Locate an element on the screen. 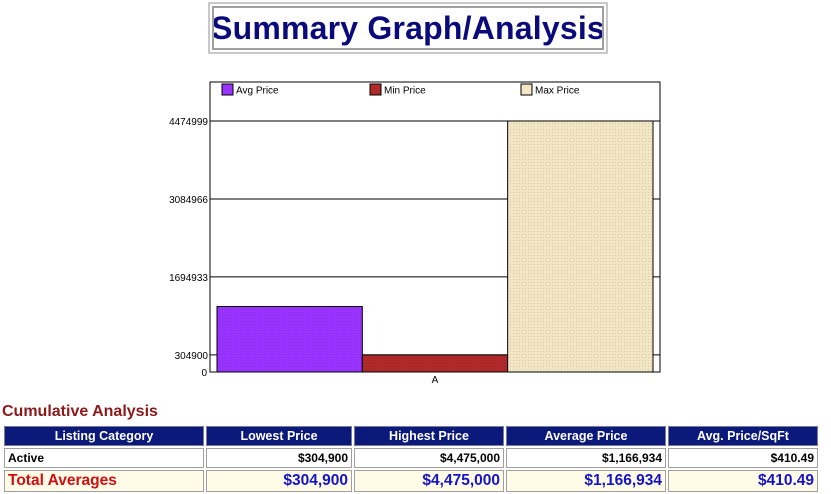 This screenshot has width=831, height=494. column-header-lowest-price: Lowest Price is located at coordinates (279, 436).